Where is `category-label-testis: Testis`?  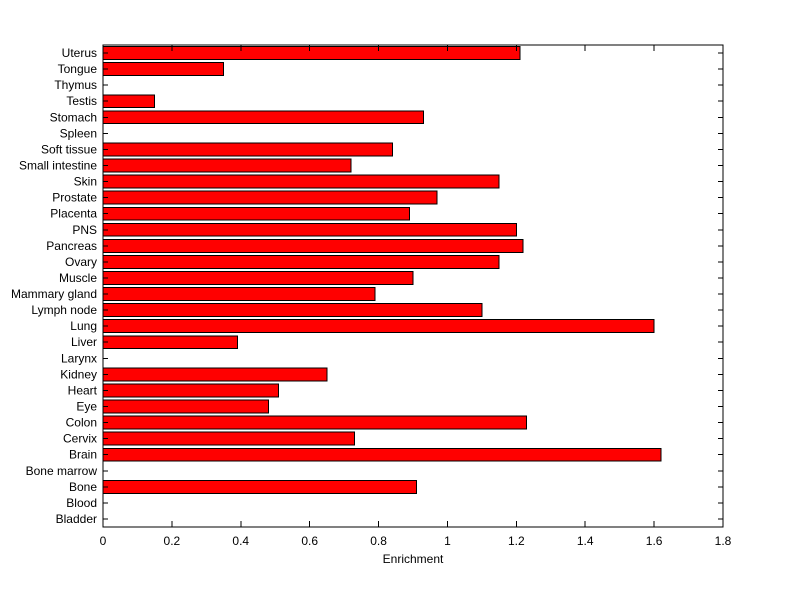
category-label-testis: Testis is located at coordinates (81, 101).